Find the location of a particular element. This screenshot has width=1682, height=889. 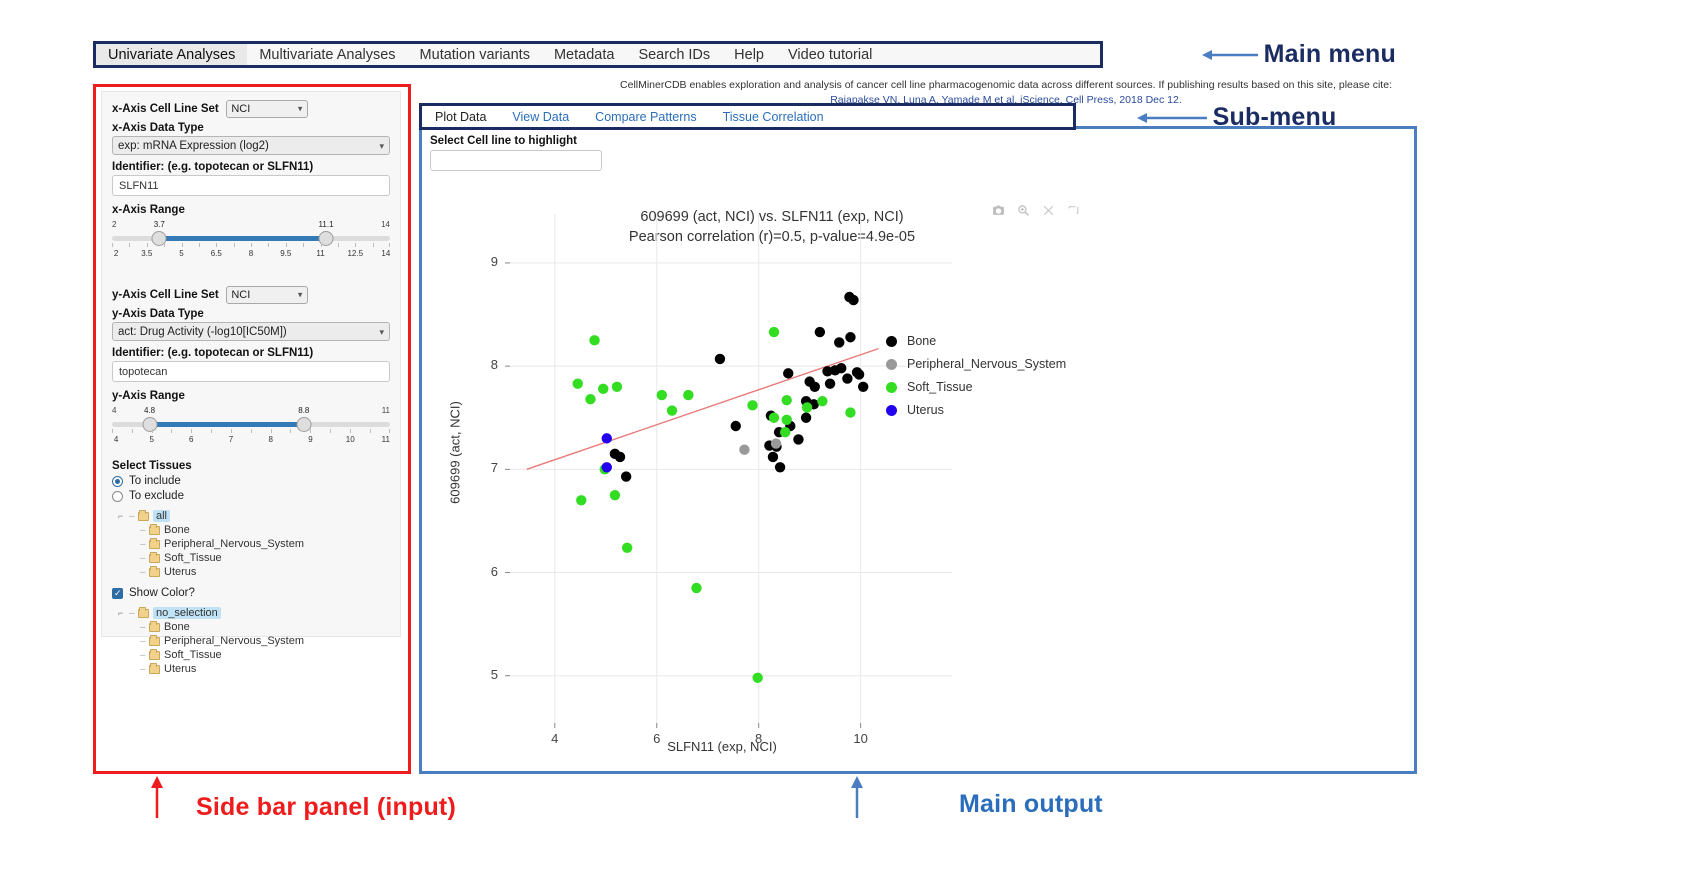

y-range-min-end: 4 is located at coordinates (114, 410).